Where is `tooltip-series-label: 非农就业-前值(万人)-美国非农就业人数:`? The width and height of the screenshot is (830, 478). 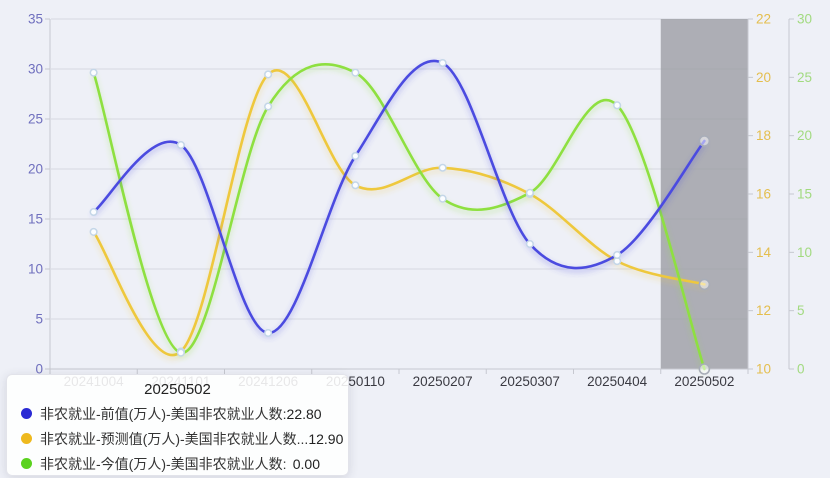 tooltip-series-label: 非农就业-前值(万人)-美国非农就业人数: is located at coordinates (163, 413).